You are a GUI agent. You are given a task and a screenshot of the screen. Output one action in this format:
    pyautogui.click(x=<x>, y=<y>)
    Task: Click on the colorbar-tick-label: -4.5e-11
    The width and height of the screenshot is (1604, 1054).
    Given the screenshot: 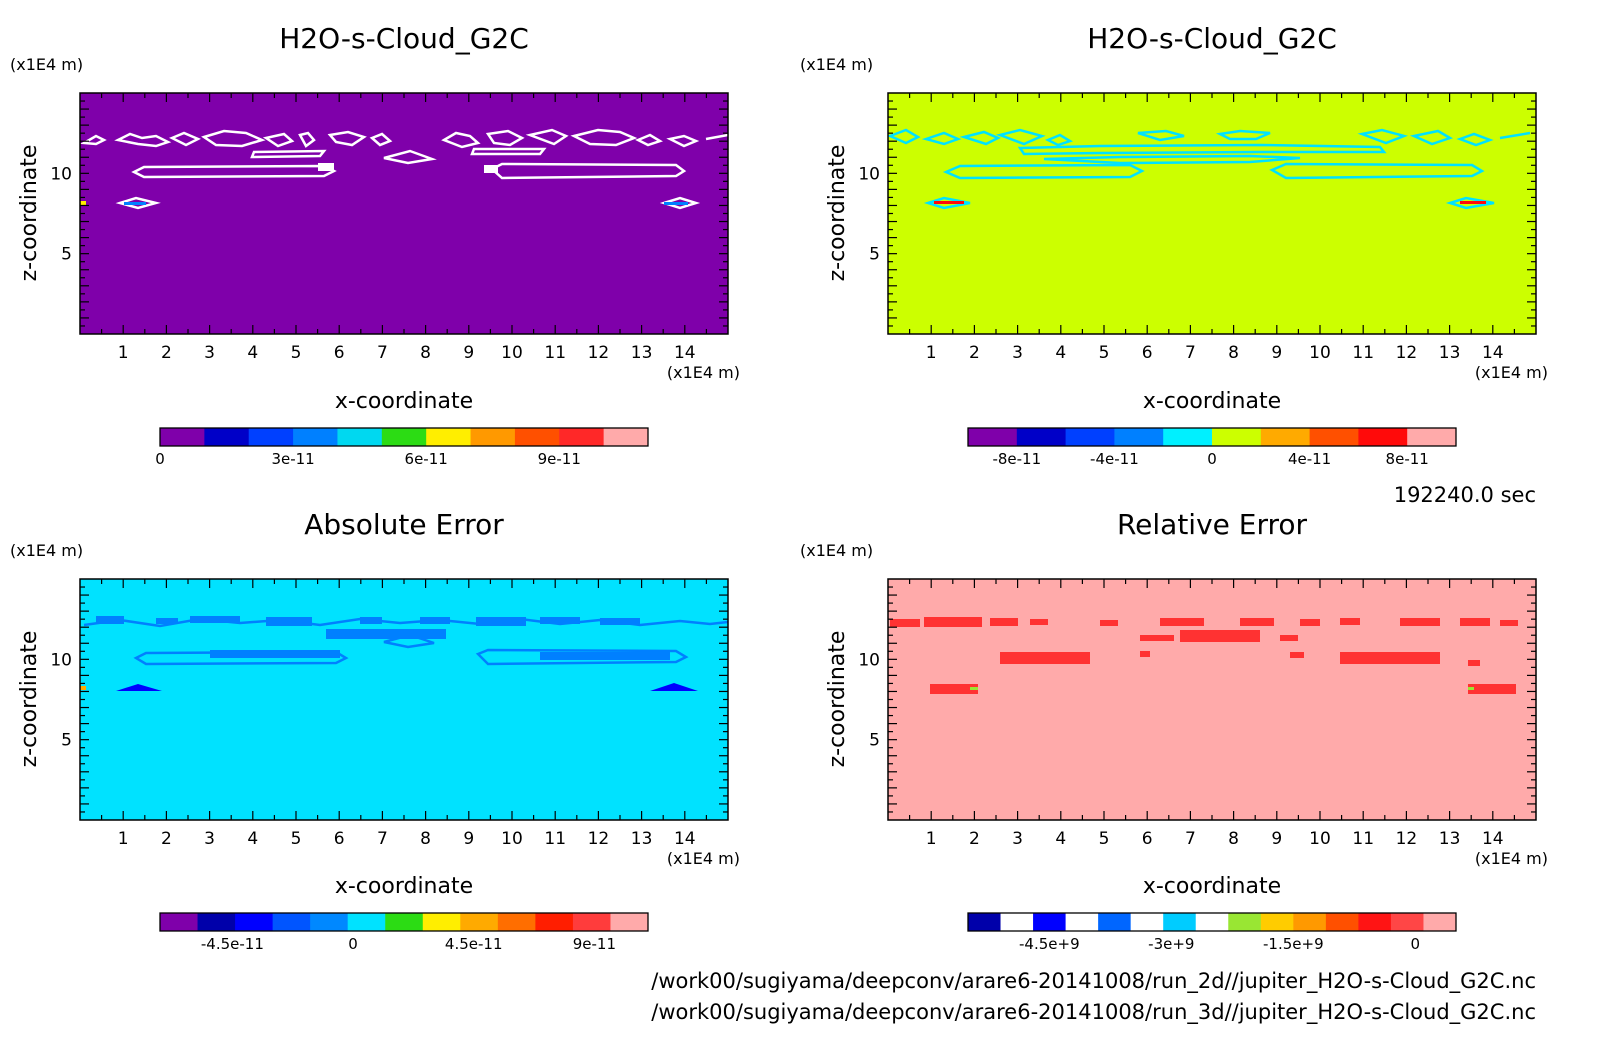 What is the action you would take?
    pyautogui.click(x=232, y=944)
    